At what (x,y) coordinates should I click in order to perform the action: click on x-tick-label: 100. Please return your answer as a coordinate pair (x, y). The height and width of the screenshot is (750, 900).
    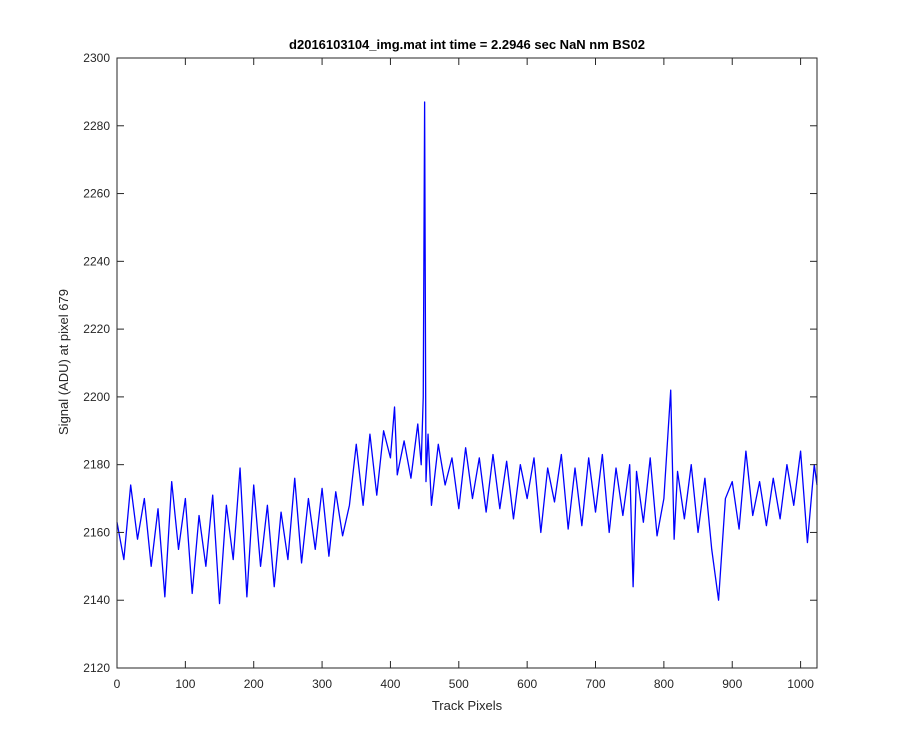
    Looking at the image, I should click on (185, 684).